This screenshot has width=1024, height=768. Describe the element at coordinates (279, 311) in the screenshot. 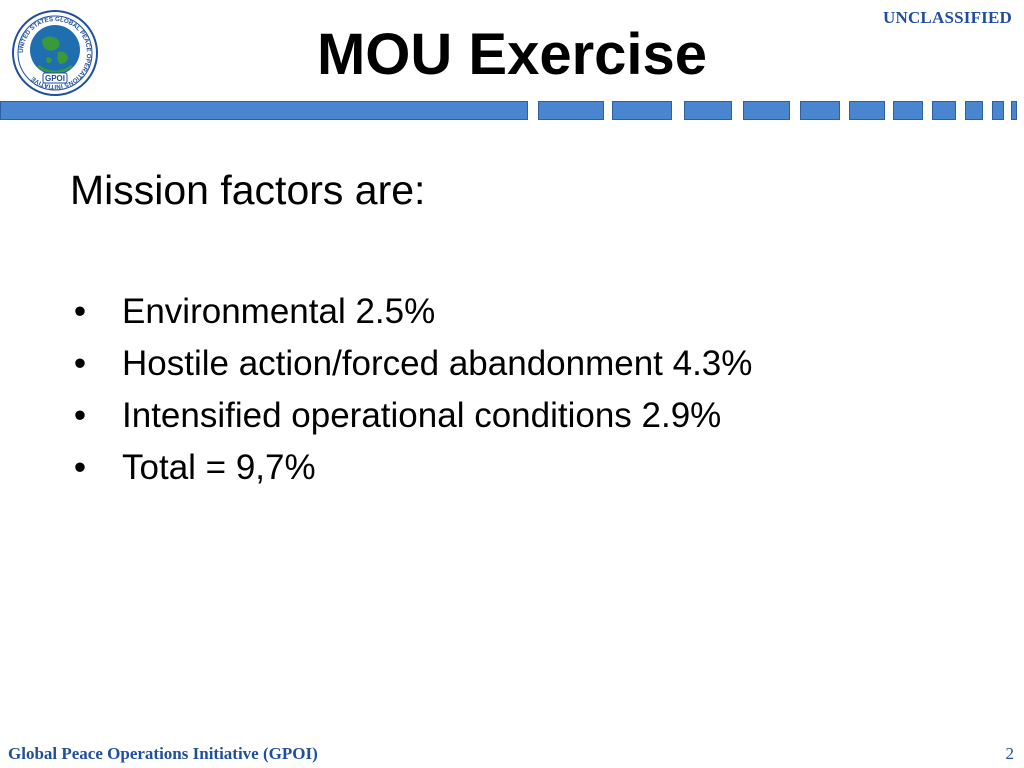

I see `list-item-text: Environmental 2.5%` at that location.